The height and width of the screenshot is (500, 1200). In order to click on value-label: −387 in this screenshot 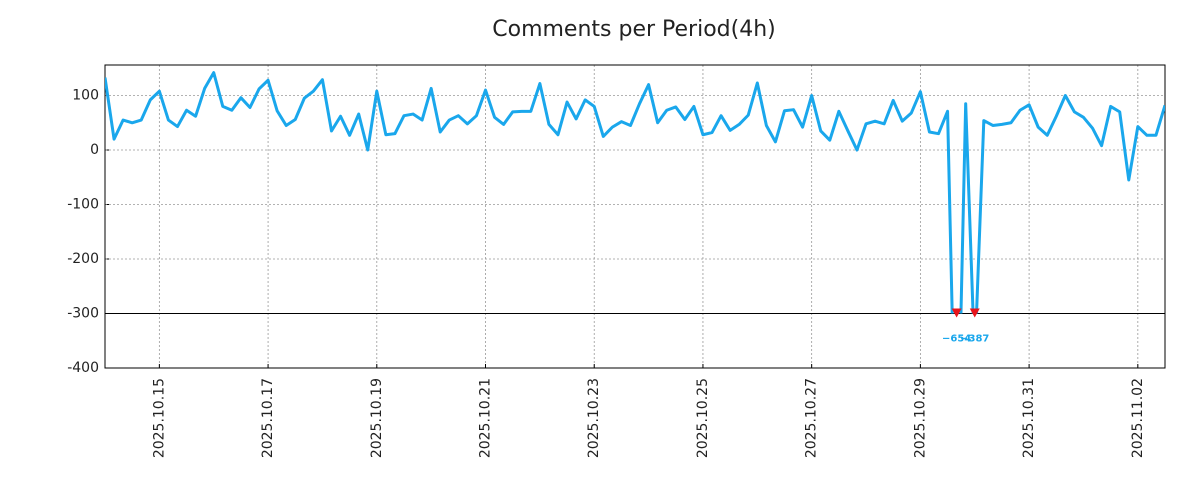, I will do `click(974, 339)`.